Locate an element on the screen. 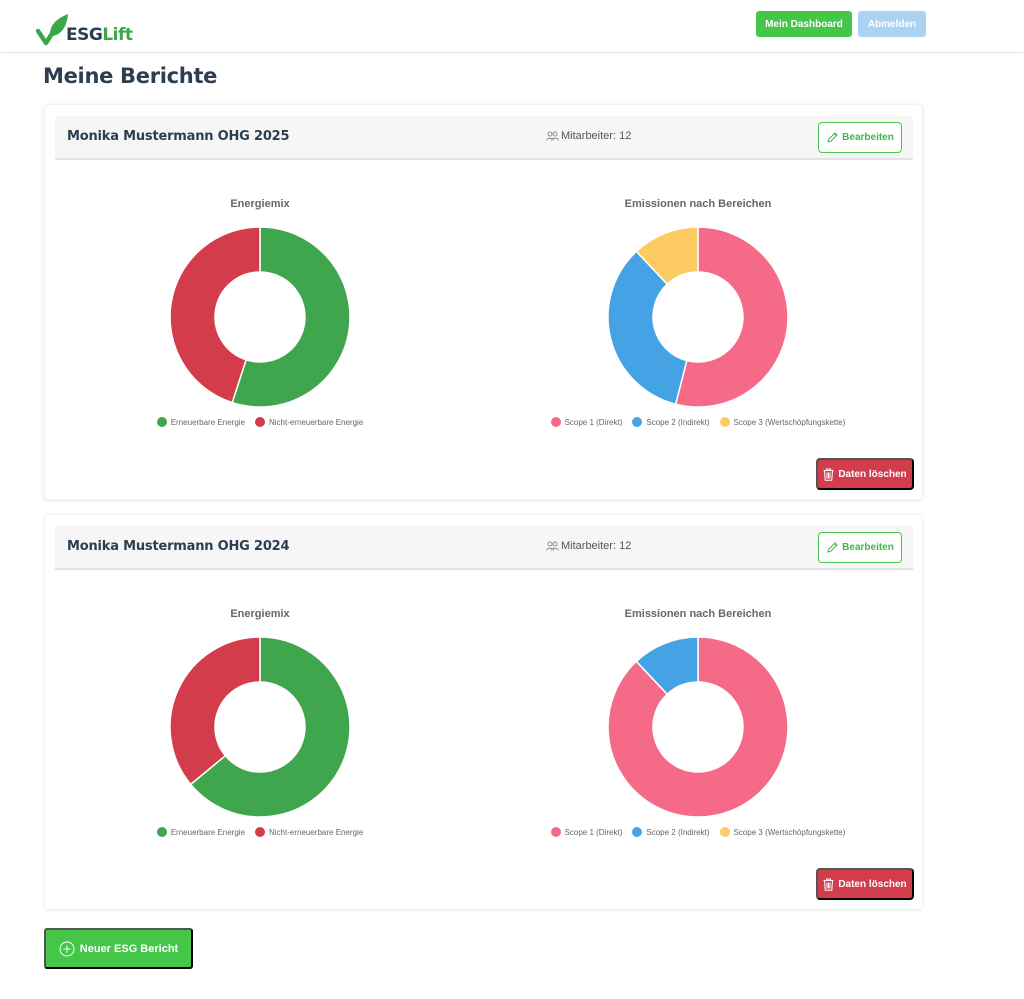 The width and height of the screenshot is (1024, 999). logo-esg: ESG is located at coordinates (84, 35).